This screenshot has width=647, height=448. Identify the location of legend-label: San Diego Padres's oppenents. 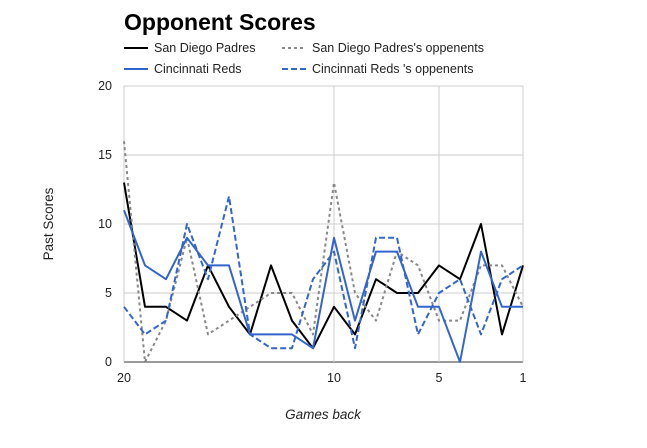
(398, 48).